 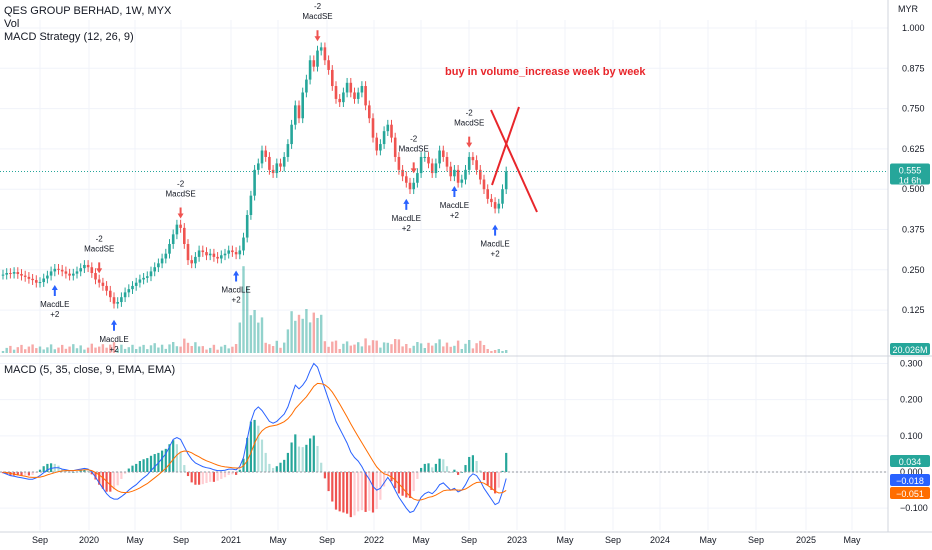 I want to click on time-tick-label: Sep, so click(x=756, y=540).